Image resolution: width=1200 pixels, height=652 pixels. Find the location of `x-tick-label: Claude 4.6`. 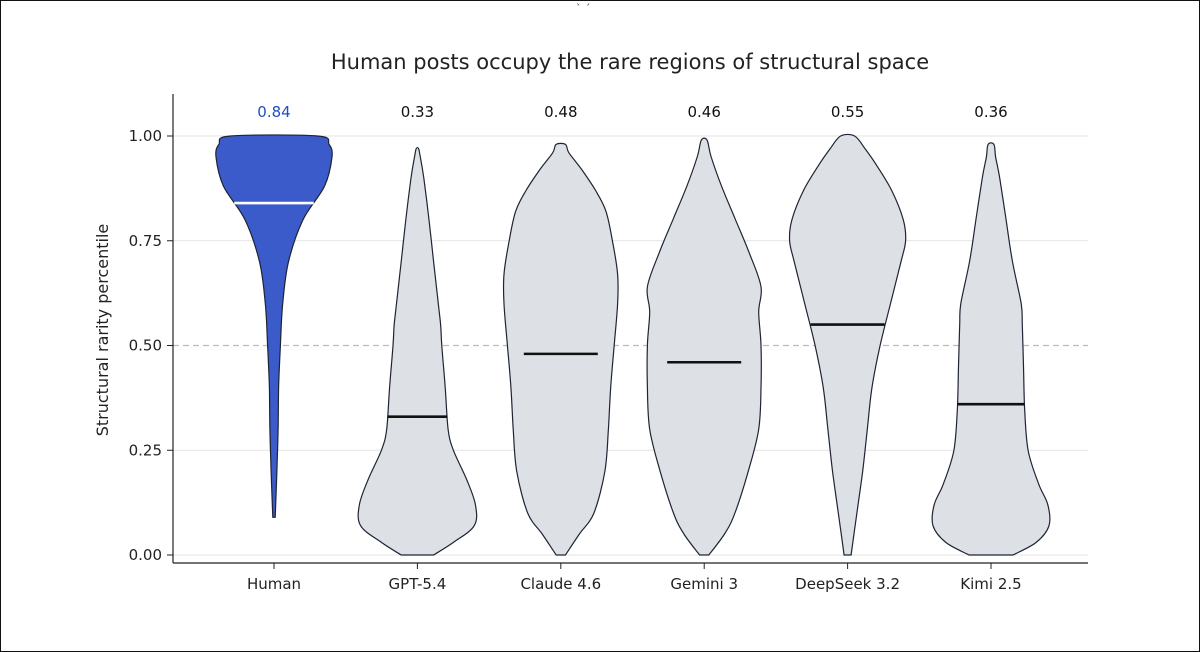

x-tick-label: Claude 4.6 is located at coordinates (560, 584).